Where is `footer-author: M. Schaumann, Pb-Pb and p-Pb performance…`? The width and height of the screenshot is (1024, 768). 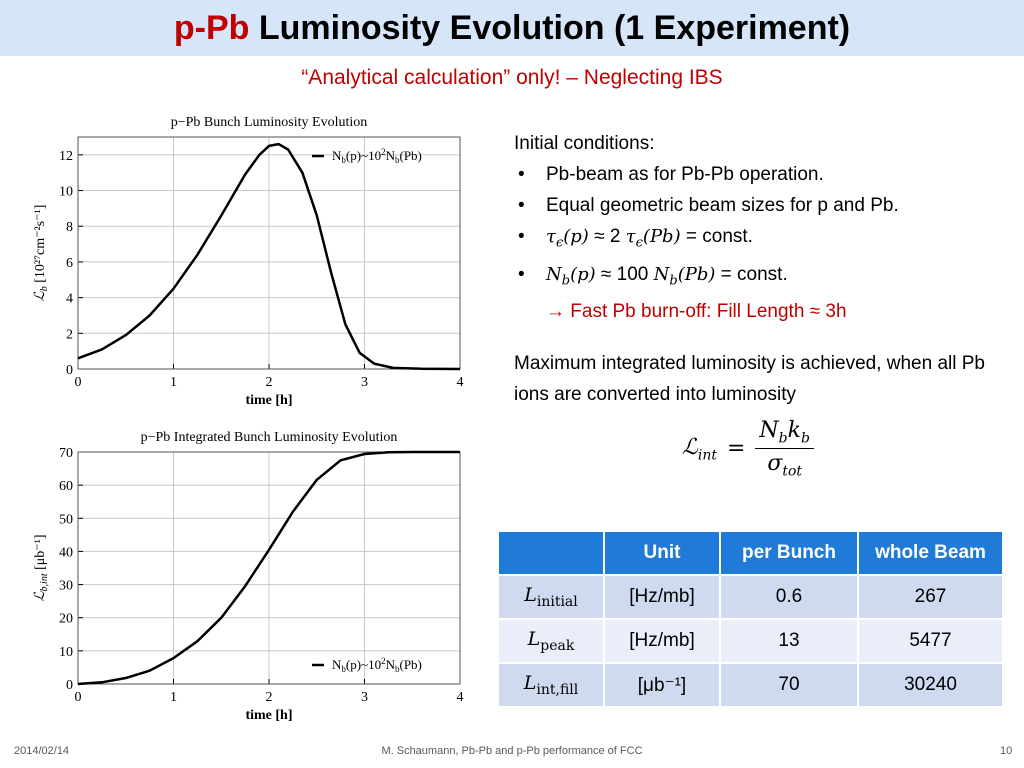 footer-author: M. Schaumann, Pb-Pb and p-Pb performance… is located at coordinates (512, 751).